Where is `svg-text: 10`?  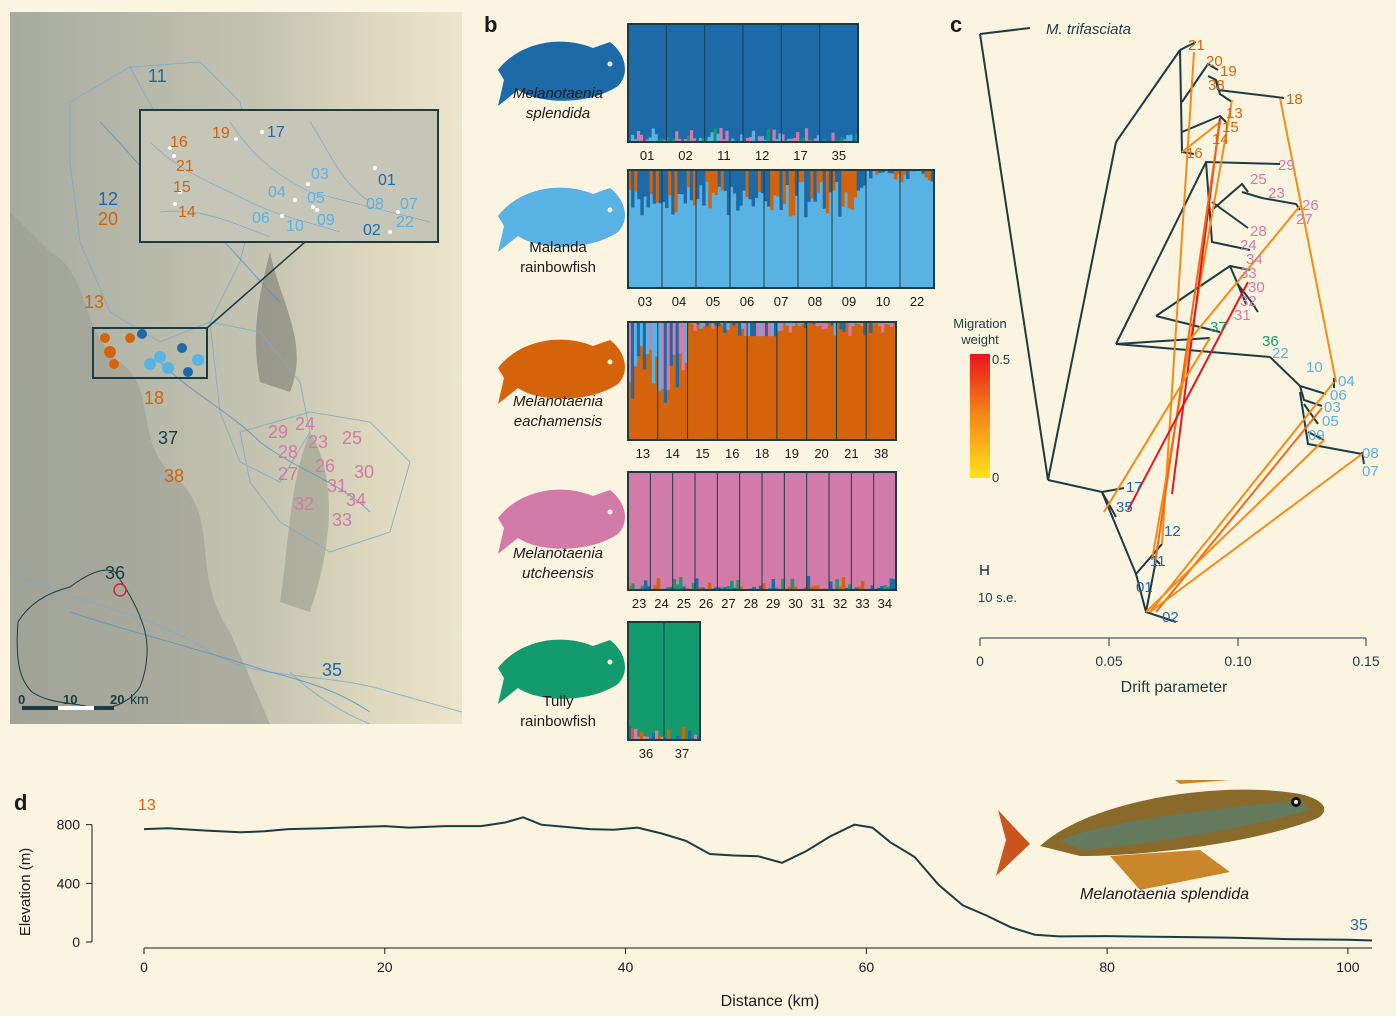
svg-text: 10 is located at coordinates (70, 699).